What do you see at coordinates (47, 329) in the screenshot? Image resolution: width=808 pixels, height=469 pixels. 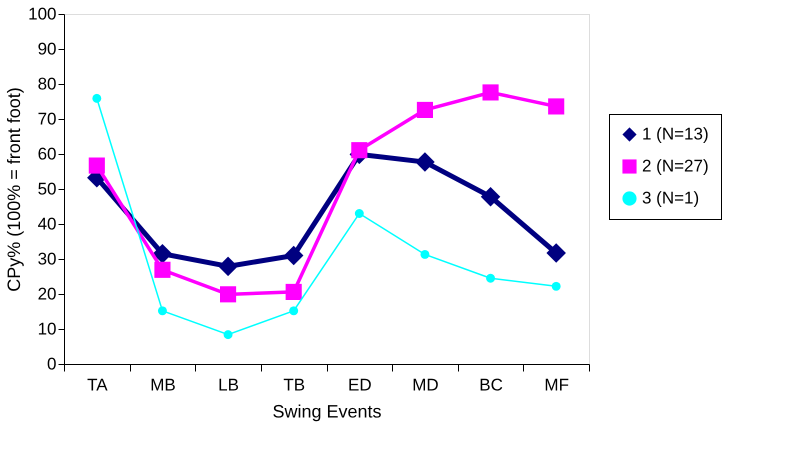 I see `y-tick-label: 10` at bounding box center [47, 329].